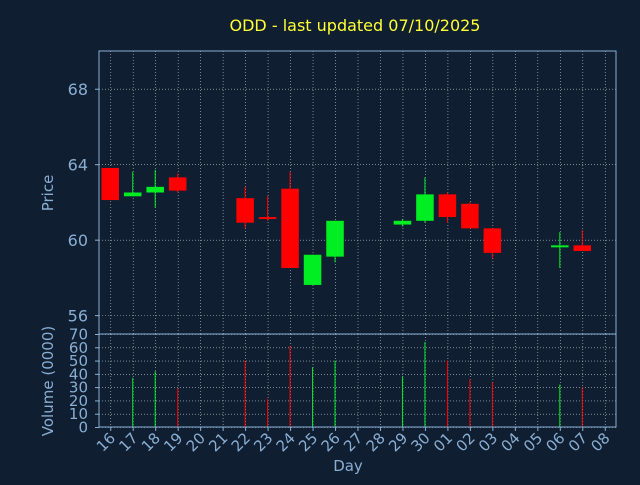 This screenshot has height=485, width=640. What do you see at coordinates (355, 25) in the screenshot?
I see `chart-title: ODD - last updated 07/10/2025` at bounding box center [355, 25].